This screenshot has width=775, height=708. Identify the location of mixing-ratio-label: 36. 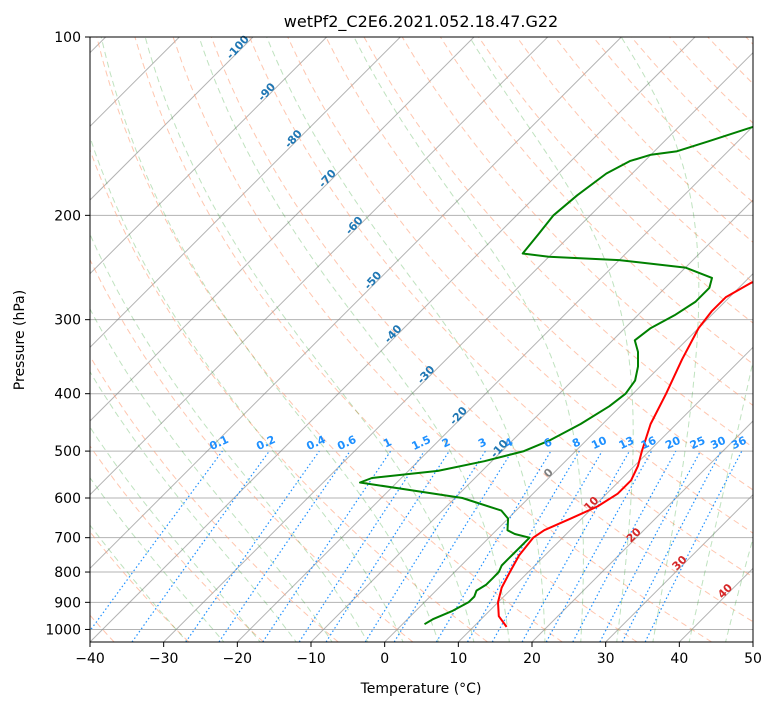
(739, 443).